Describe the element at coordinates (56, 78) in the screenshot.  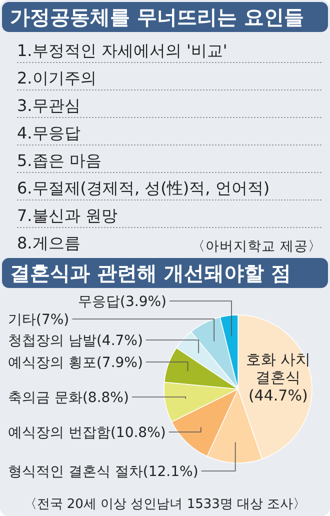
I see `text: 2.이기주의` at that location.